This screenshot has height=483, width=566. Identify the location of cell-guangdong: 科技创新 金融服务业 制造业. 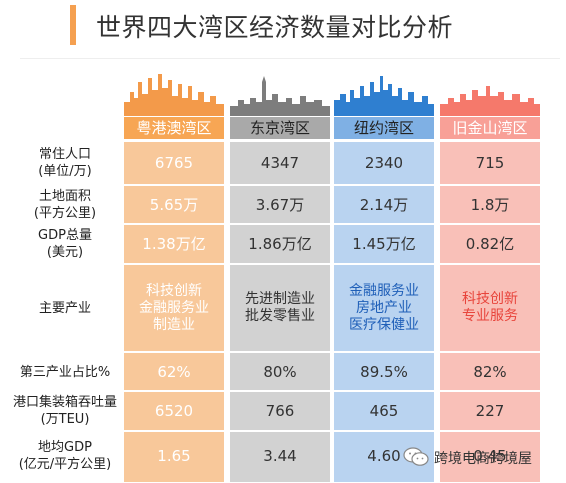
(174, 308).